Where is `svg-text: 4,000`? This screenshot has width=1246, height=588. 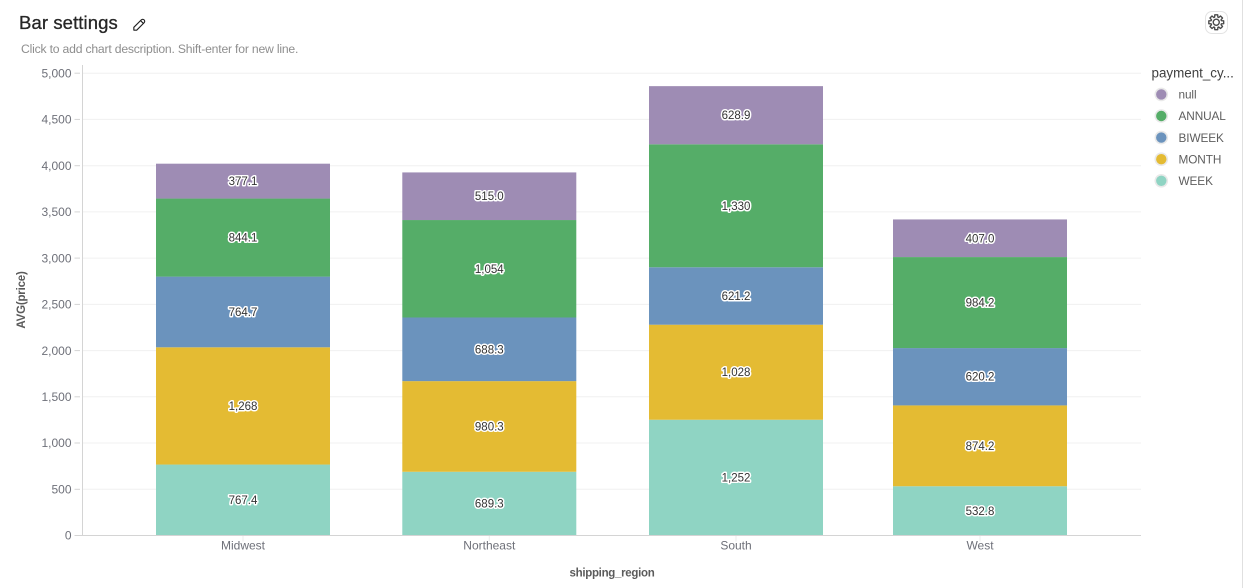
svg-text: 4,000 is located at coordinates (56, 166).